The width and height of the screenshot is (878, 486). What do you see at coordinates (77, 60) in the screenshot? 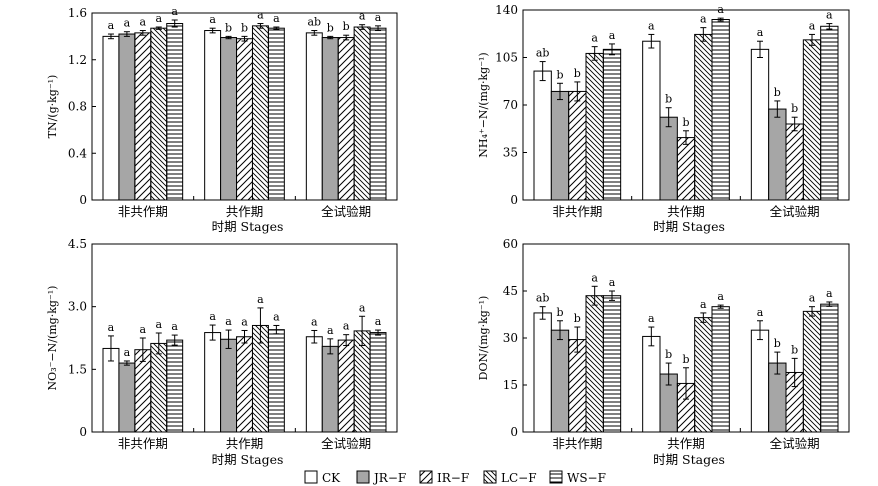
I see `y-tick-label: 1.2` at bounding box center [77, 60].